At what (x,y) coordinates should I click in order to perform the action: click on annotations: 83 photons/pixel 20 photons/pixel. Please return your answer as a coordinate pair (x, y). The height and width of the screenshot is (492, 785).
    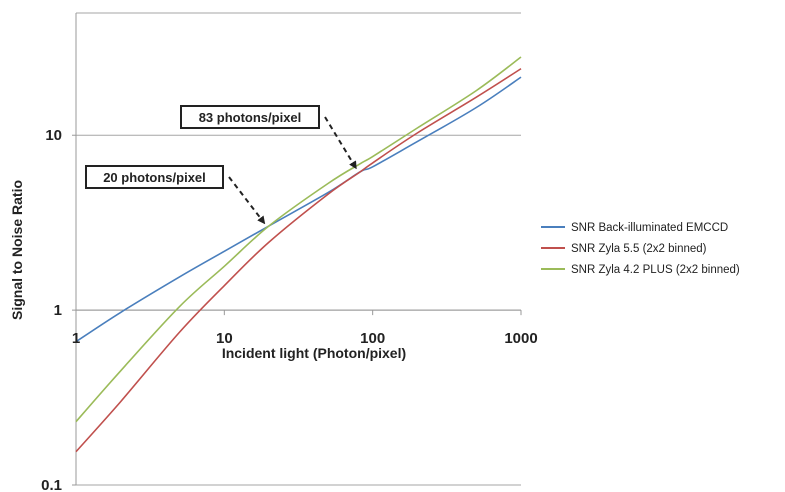
    Looking at the image, I should click on (221, 165).